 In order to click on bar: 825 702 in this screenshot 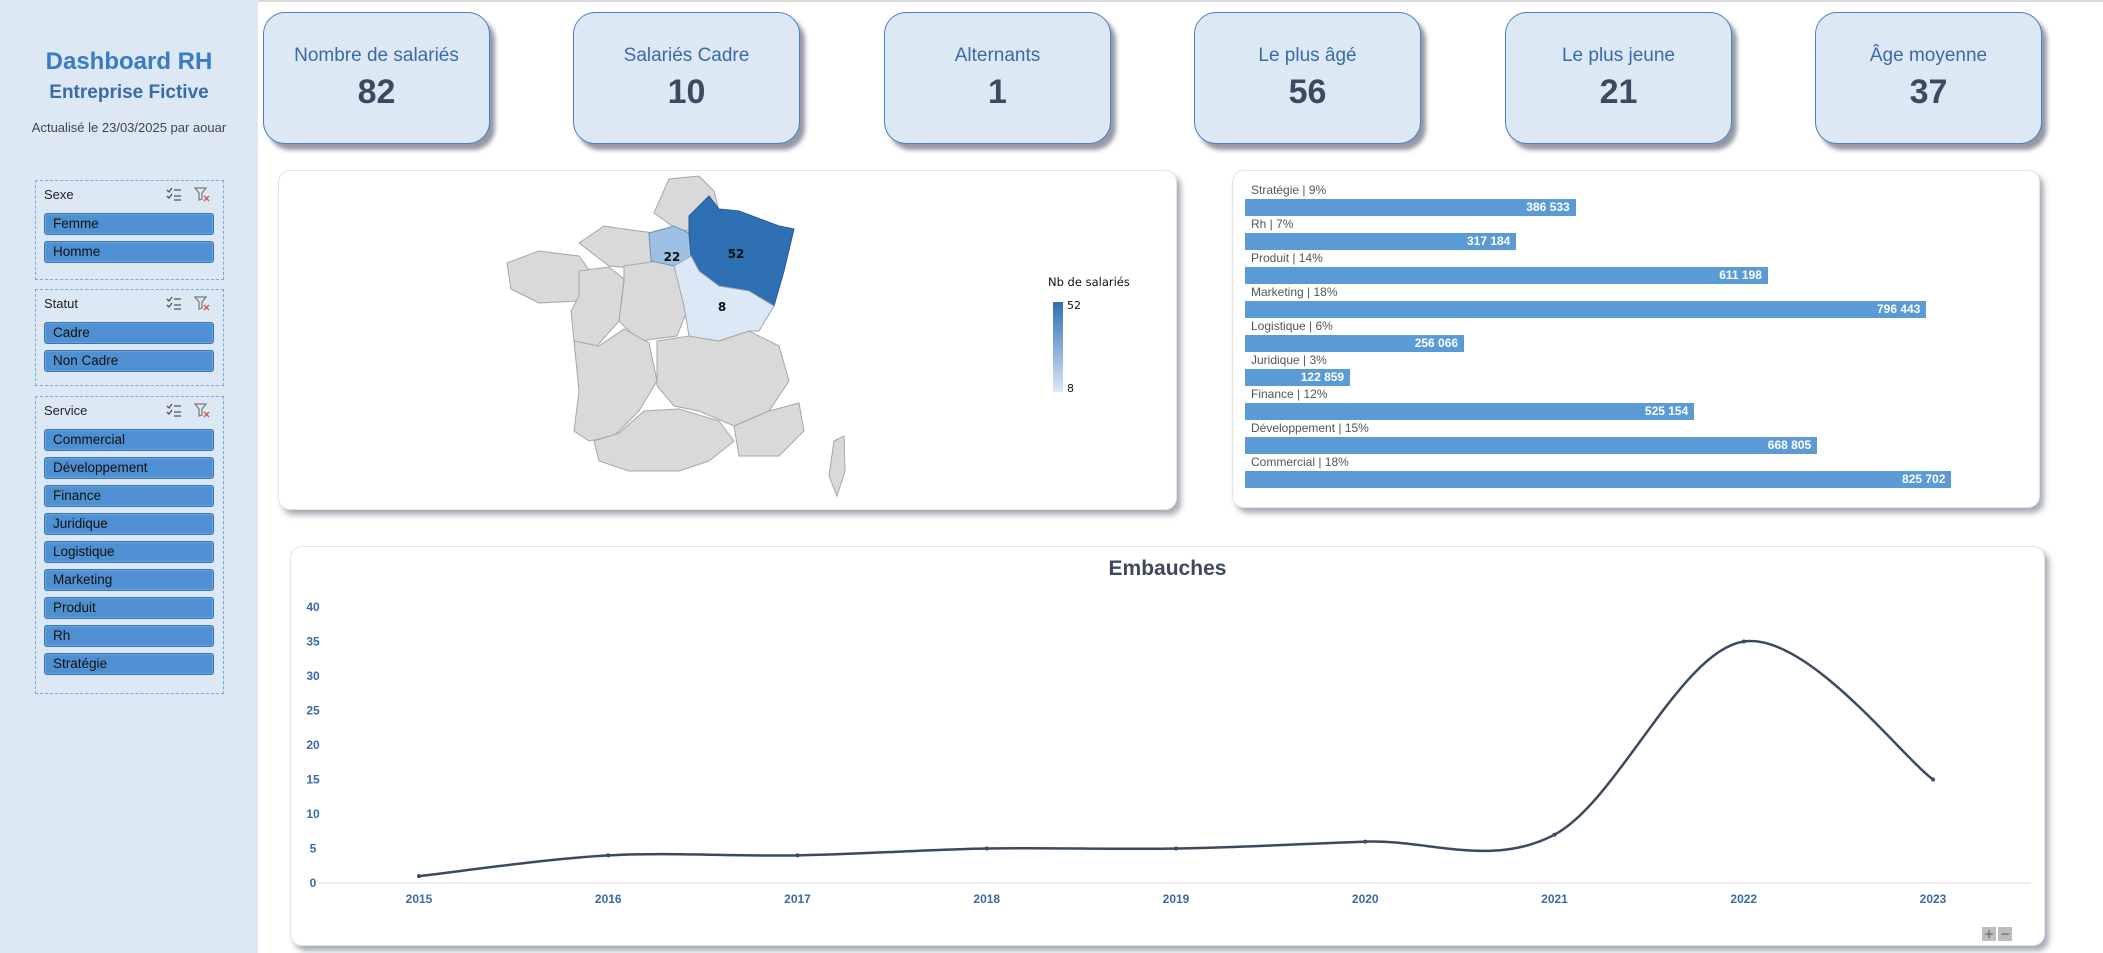, I will do `click(1598, 479)`.